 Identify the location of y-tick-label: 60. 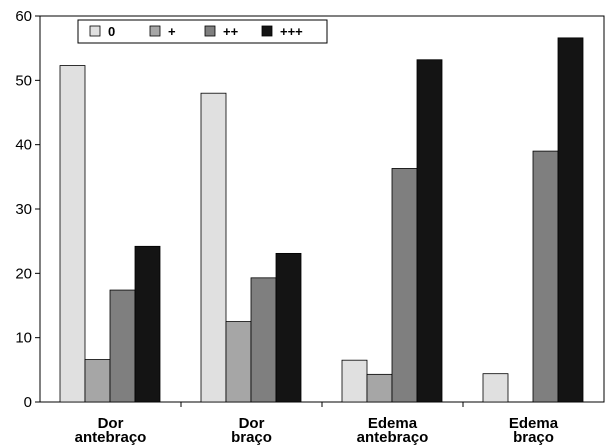
(23, 16).